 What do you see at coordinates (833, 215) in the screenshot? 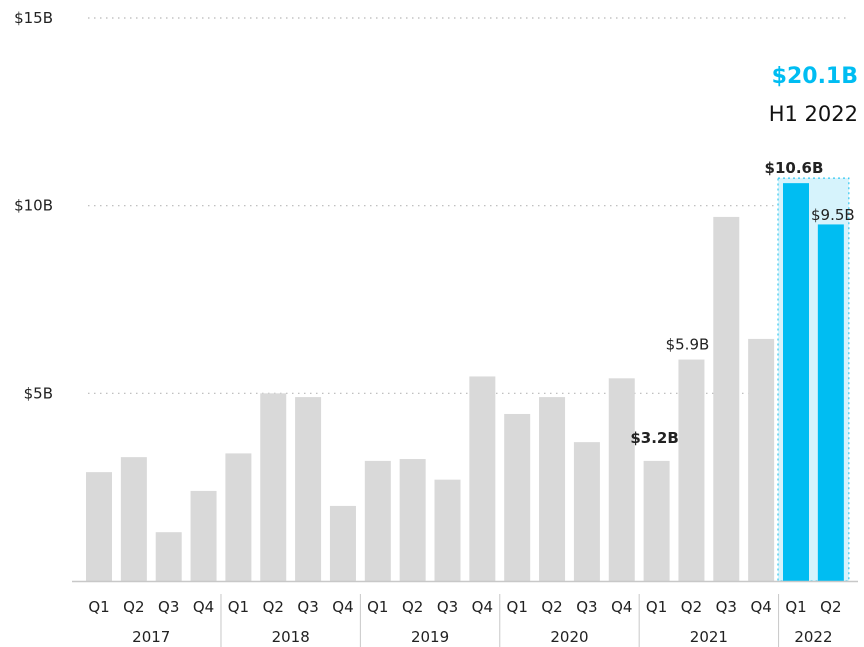
I see `data-label: $9.5B` at bounding box center [833, 215].